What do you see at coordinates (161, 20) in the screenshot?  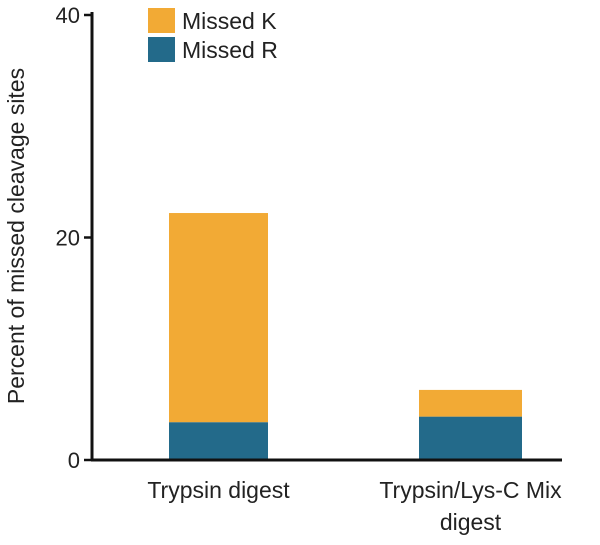 I see `legend-swatch-missed-k` at bounding box center [161, 20].